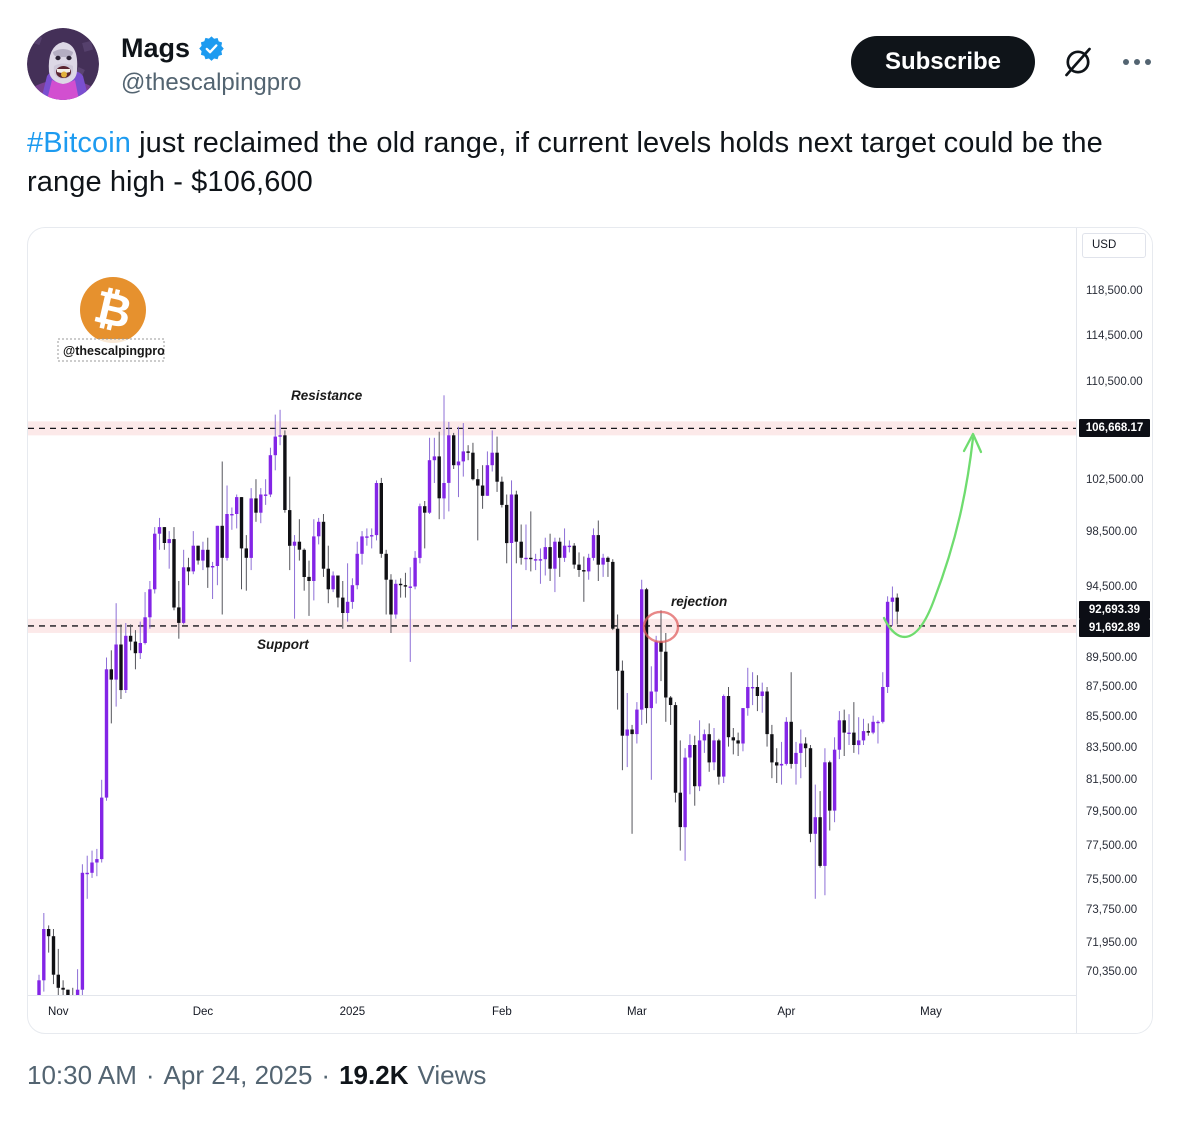  What do you see at coordinates (552, 1015) in the screenshot?
I see `x-axis-labels: Nov Dec 2025 Feb Mar Apr May` at bounding box center [552, 1015].